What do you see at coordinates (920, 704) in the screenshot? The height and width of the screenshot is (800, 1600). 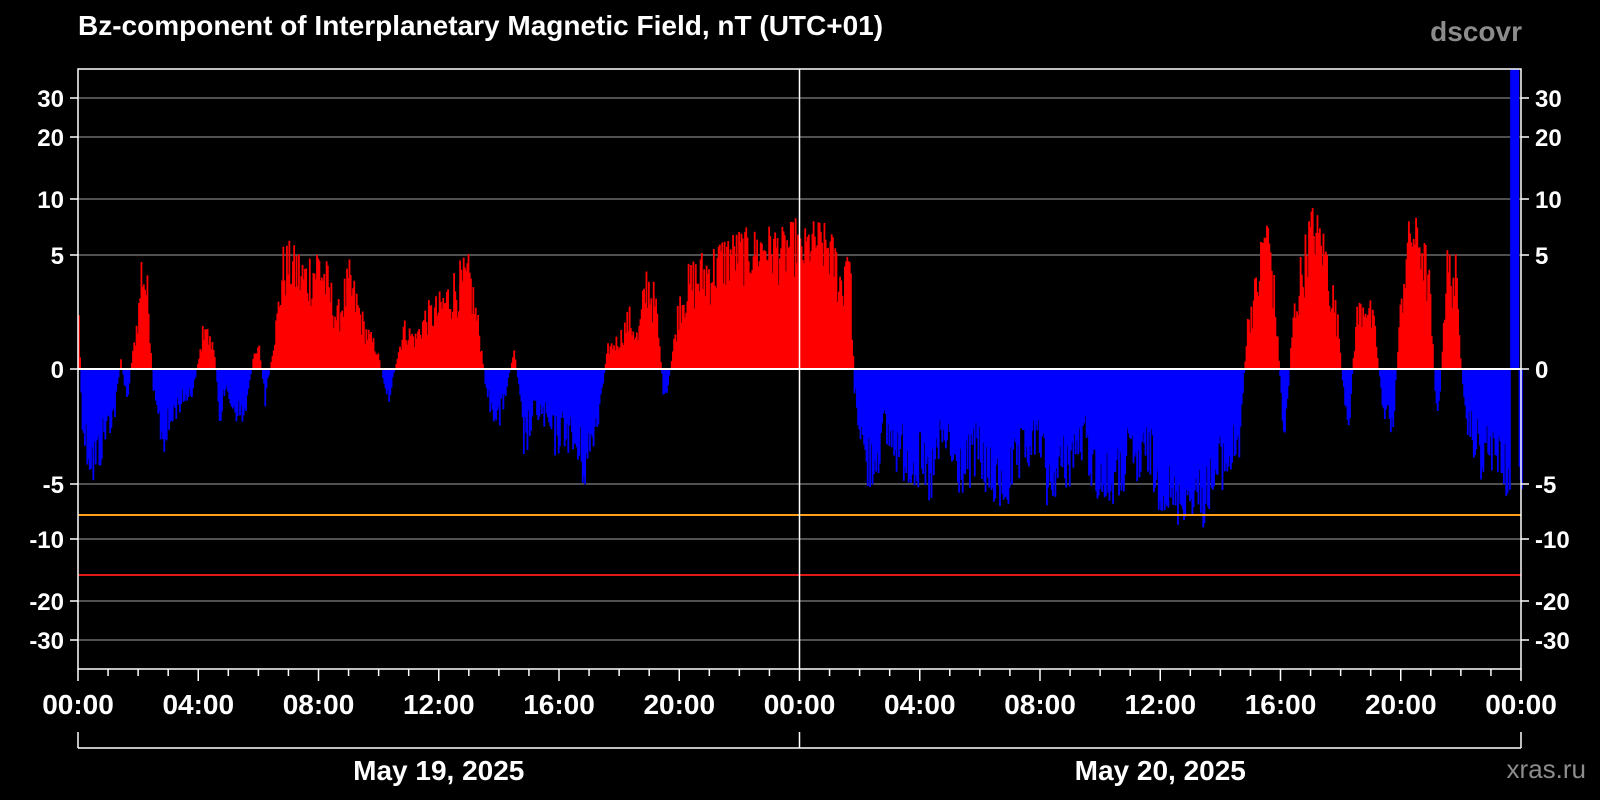 I see `xtick-label: 04:00` at bounding box center [920, 704].